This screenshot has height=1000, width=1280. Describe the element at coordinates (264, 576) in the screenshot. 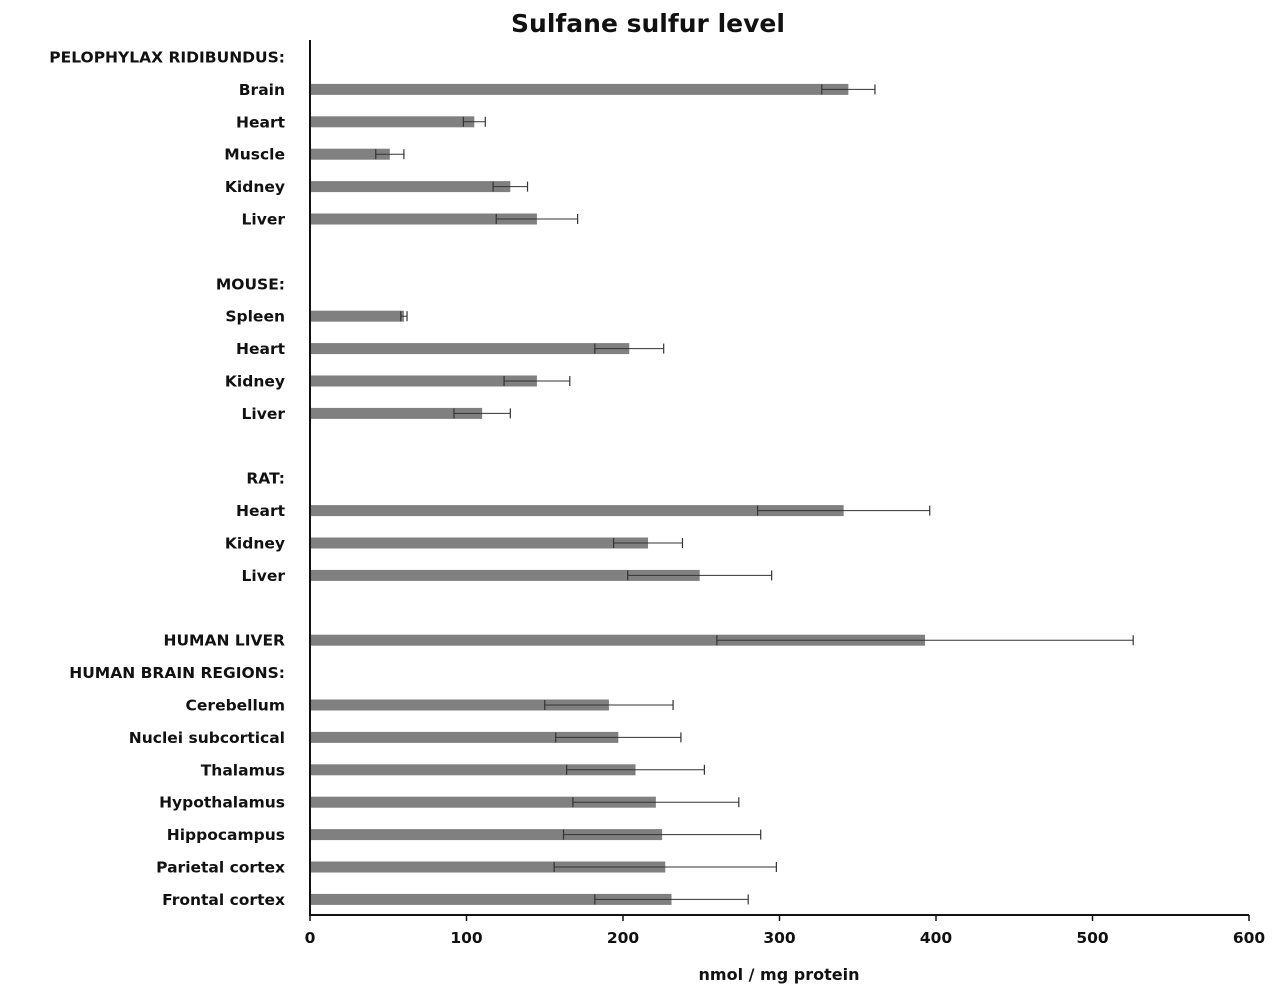

I see `row-label-16: Liver` at that location.